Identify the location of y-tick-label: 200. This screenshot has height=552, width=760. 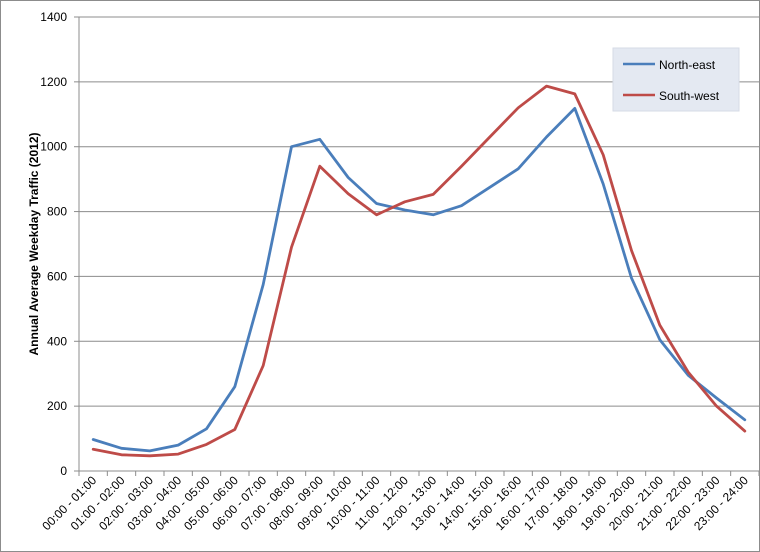
(57, 406).